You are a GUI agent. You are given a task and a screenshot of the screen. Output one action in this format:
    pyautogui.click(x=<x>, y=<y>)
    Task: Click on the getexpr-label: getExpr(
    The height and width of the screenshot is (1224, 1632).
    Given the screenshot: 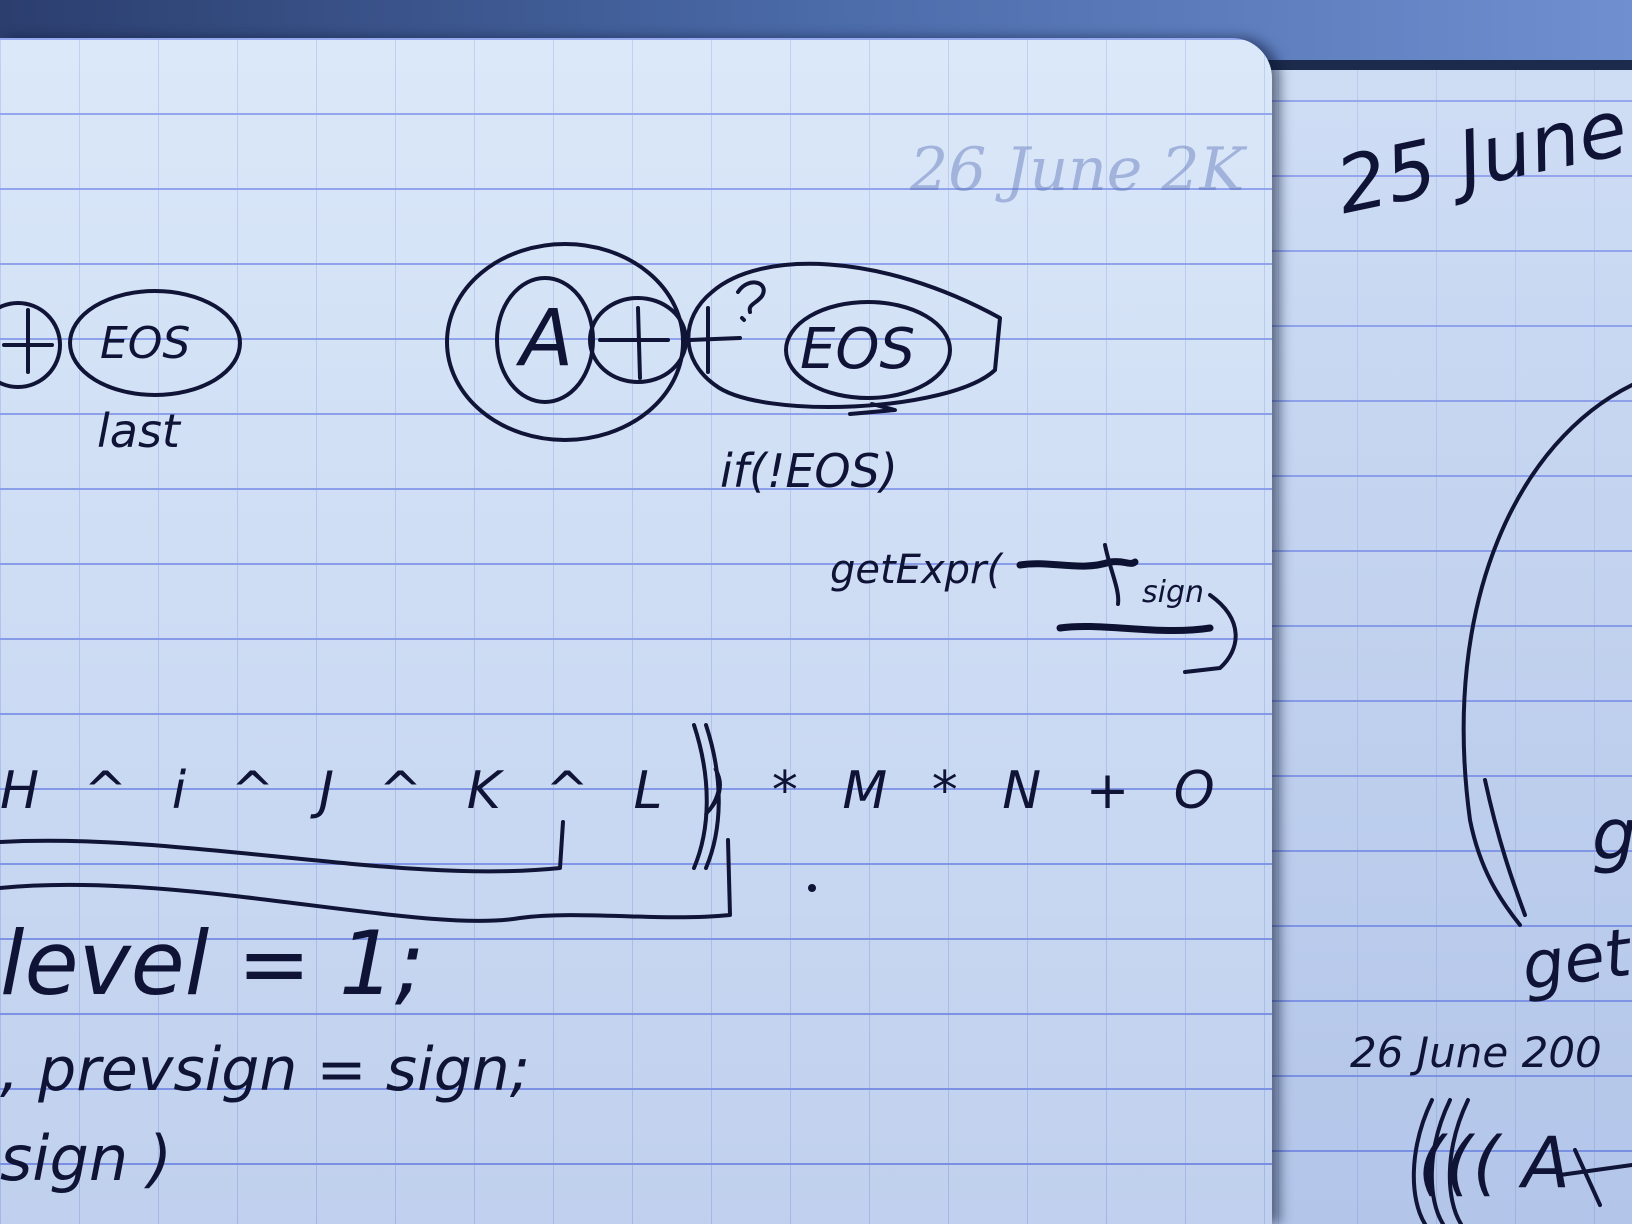 What is the action you would take?
    pyautogui.click(x=916, y=570)
    